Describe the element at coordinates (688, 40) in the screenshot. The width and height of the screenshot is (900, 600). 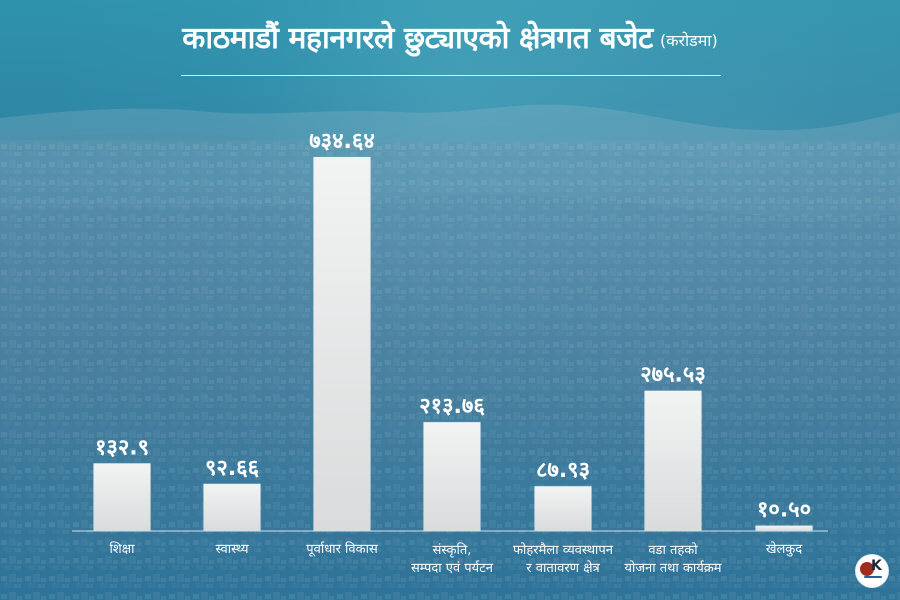
I see `chart-title-unit: (करोडमा)` at that location.